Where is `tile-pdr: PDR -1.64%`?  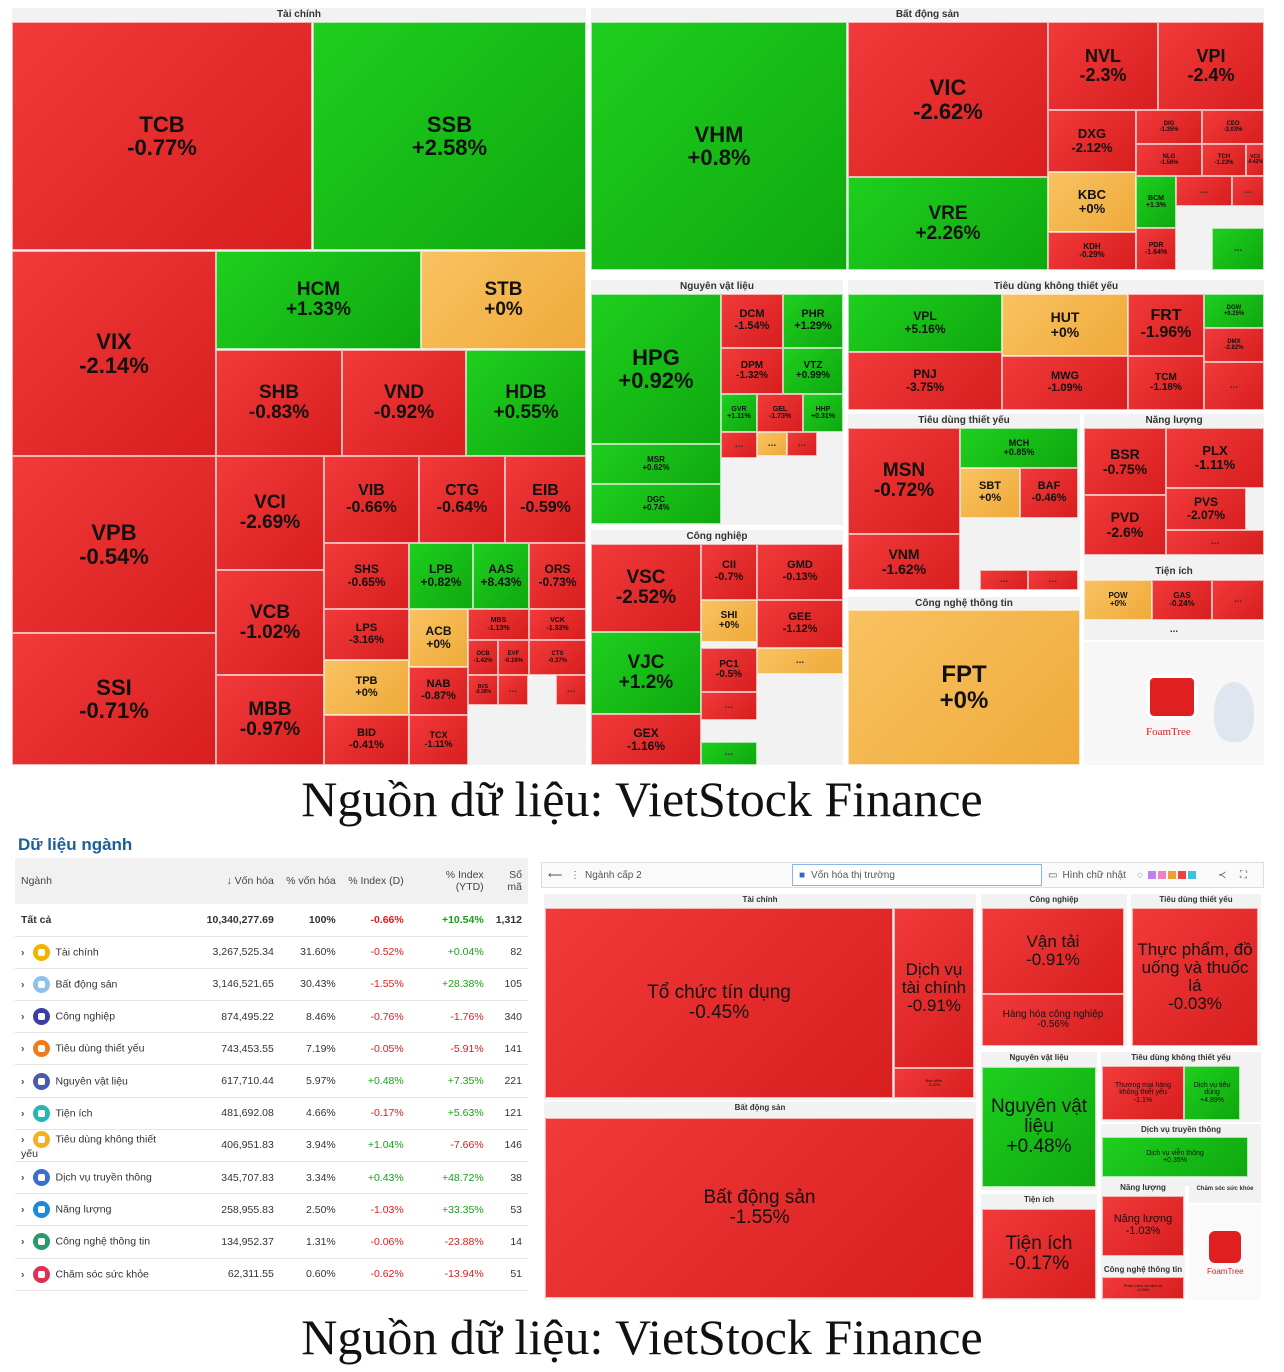
tile-pdr: PDR -1.64% is located at coordinates (1156, 249).